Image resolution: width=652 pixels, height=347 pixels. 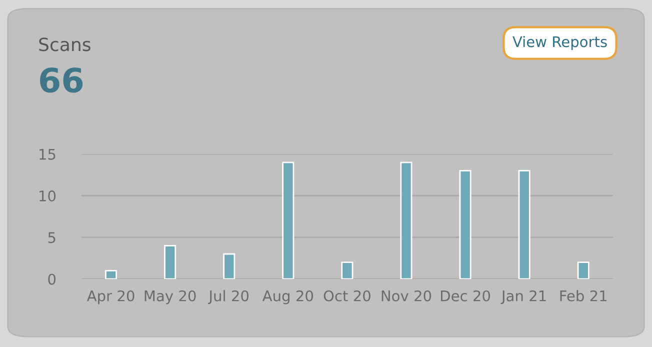 I want to click on x-tick-label: Jul 20, so click(x=228, y=297).